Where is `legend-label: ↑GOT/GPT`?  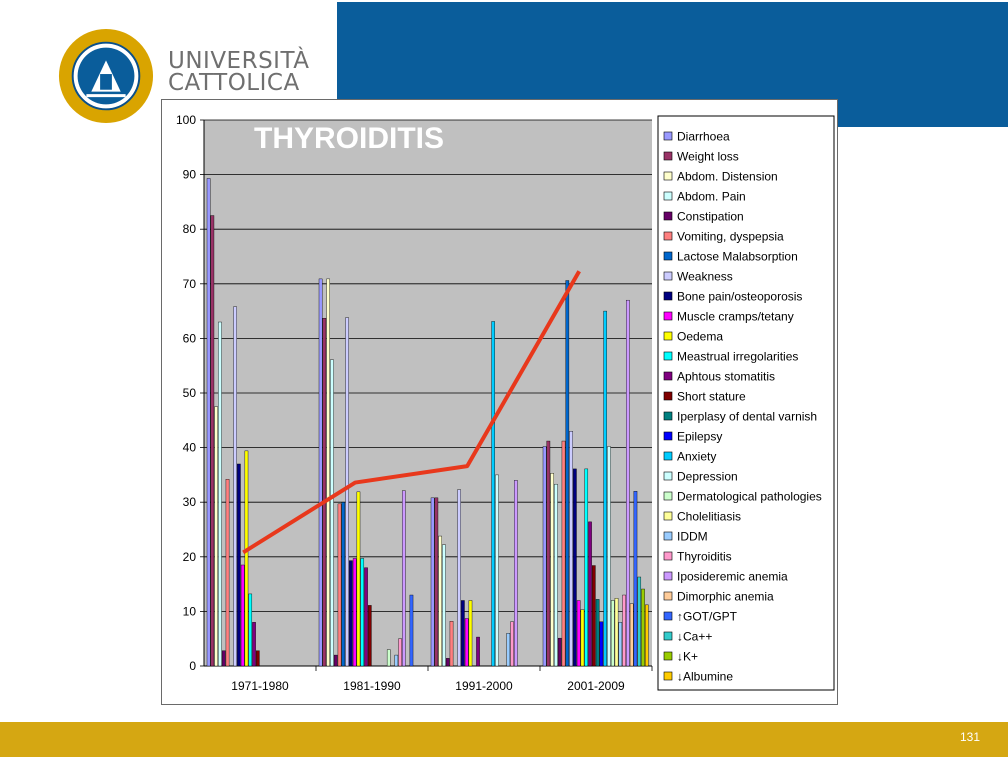
legend-label: ↑GOT/GPT is located at coordinates (707, 617).